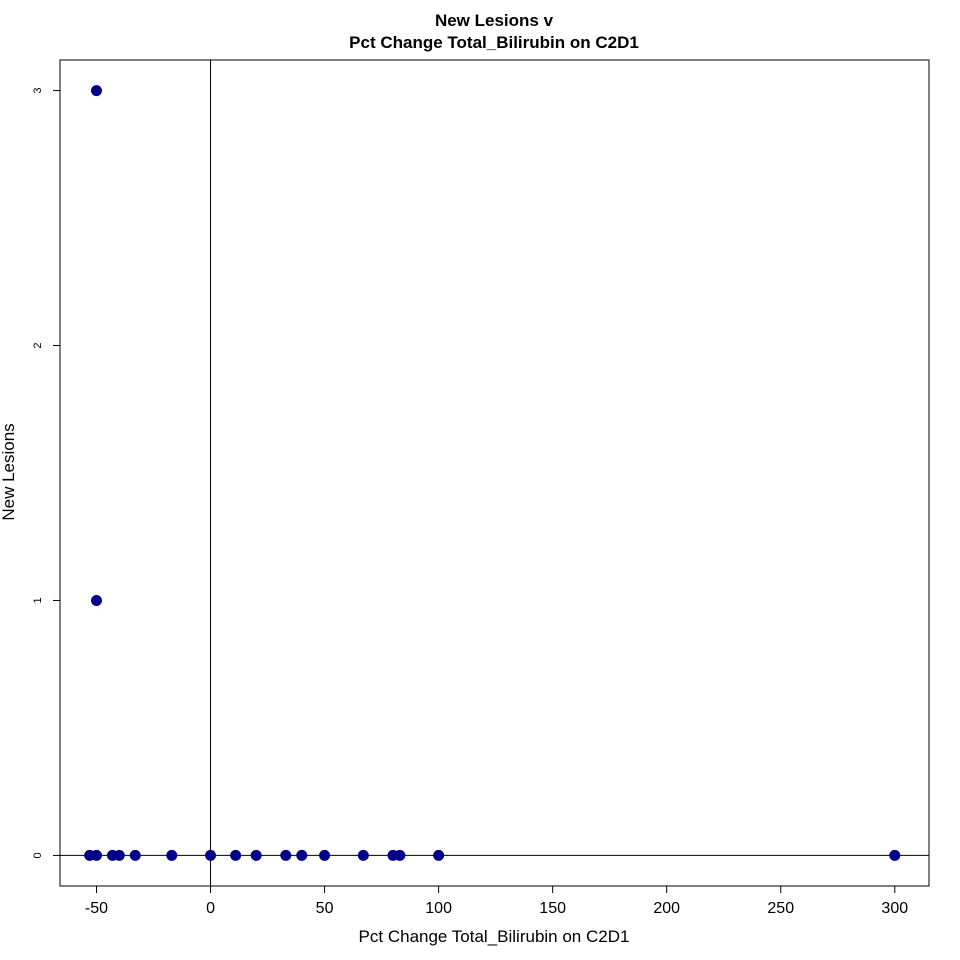 The width and height of the screenshot is (960, 960). What do you see at coordinates (38, 600) in the screenshot?
I see `y-tick-label: 1` at bounding box center [38, 600].